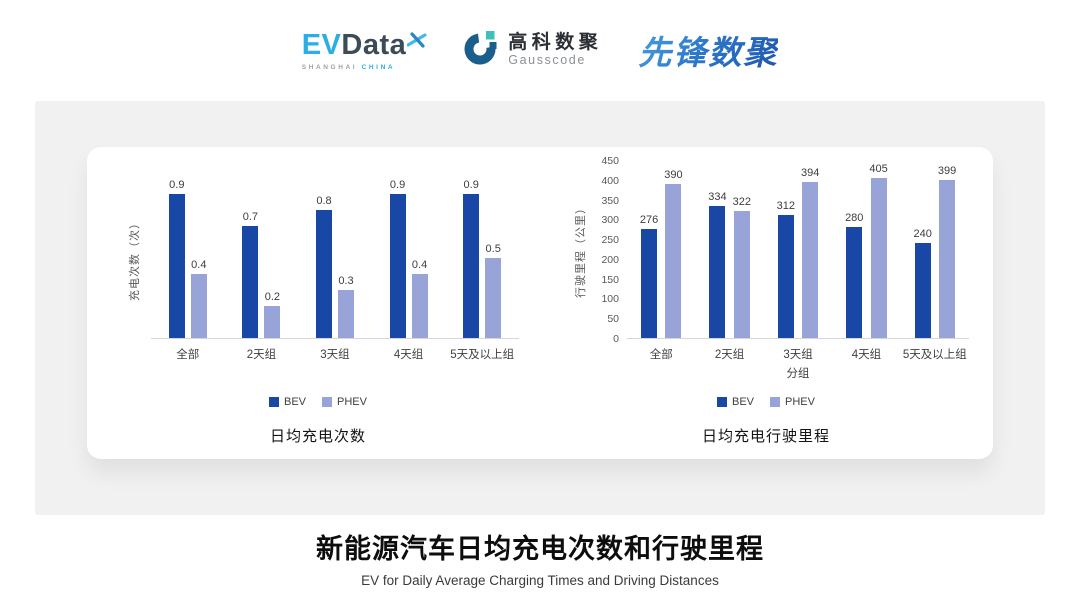 This screenshot has height=608, width=1080. Describe the element at coordinates (335, 266) in the screenshot. I see `bar-group: 0.8 0.3` at that location.